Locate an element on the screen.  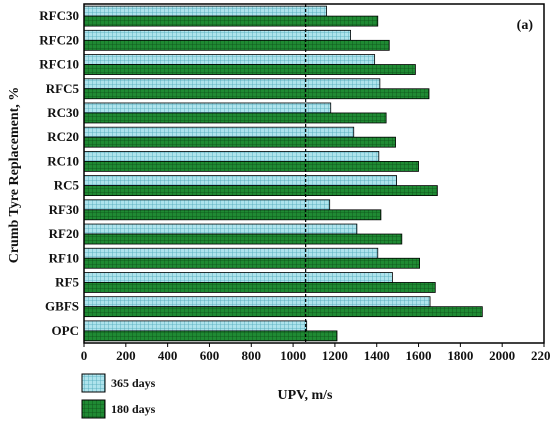
bar-365-days-RFC10 is located at coordinates (229, 59).